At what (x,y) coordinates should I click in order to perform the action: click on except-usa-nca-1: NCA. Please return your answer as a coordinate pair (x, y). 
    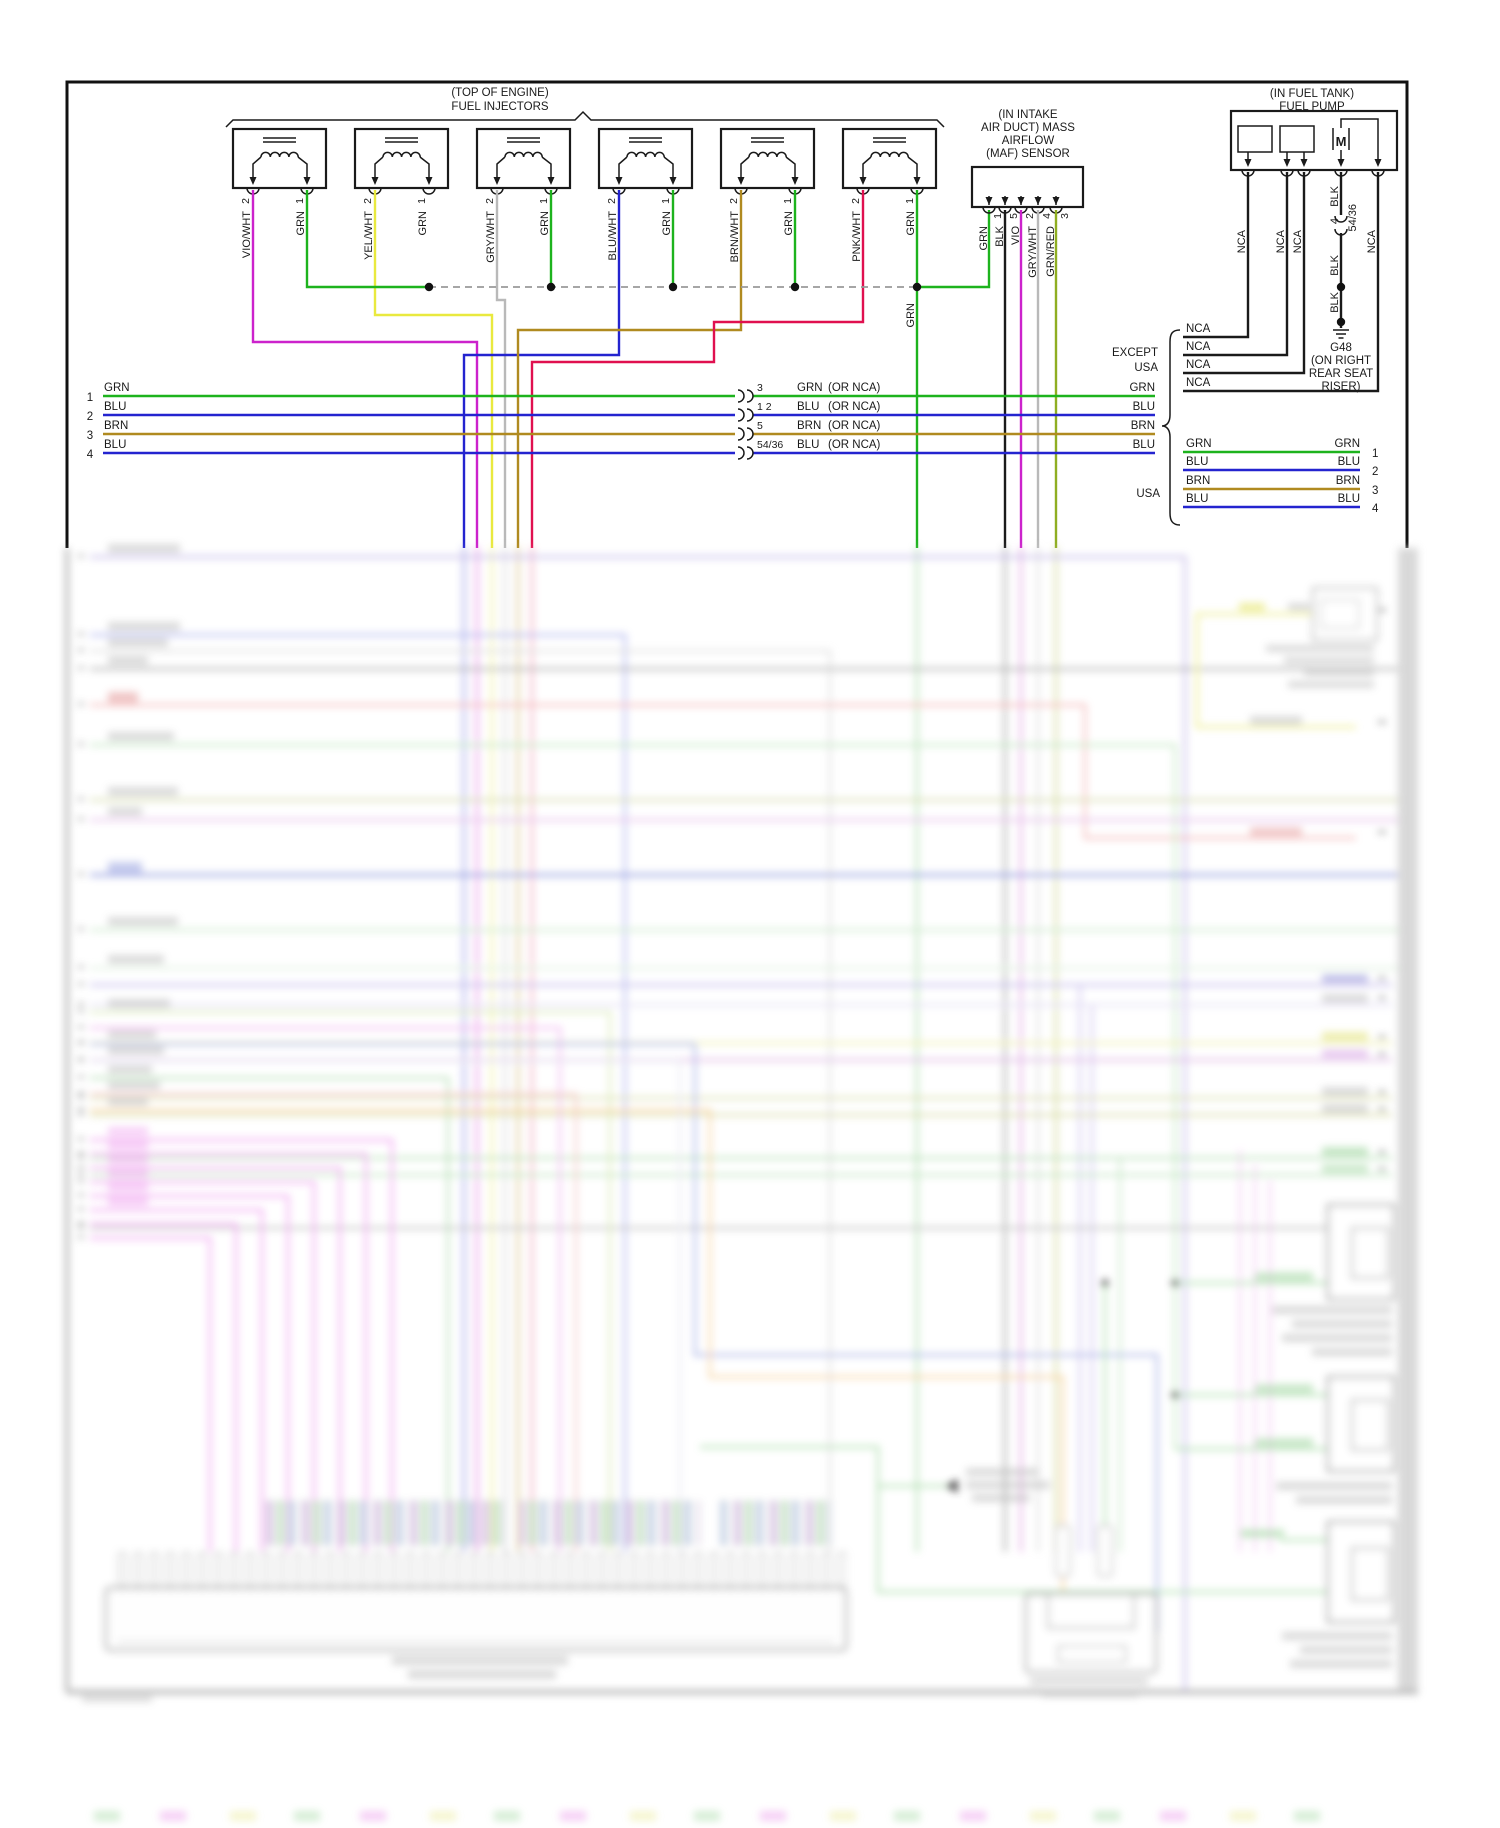
    Looking at the image, I should click on (1198, 329).